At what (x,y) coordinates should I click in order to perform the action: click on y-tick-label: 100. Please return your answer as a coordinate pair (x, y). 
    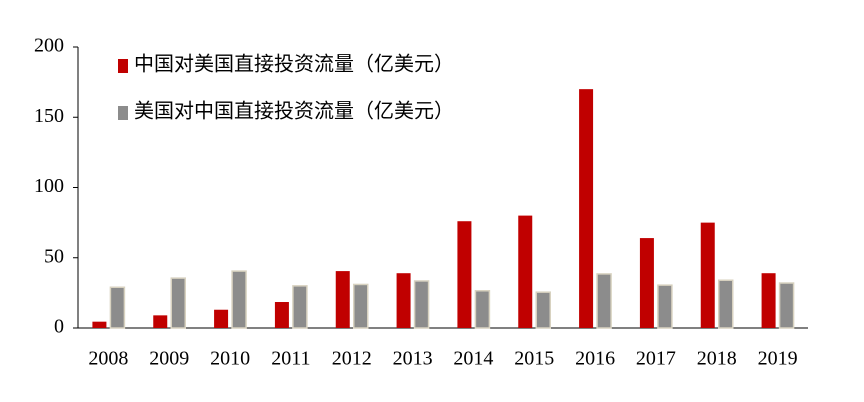
    Looking at the image, I should click on (49, 186).